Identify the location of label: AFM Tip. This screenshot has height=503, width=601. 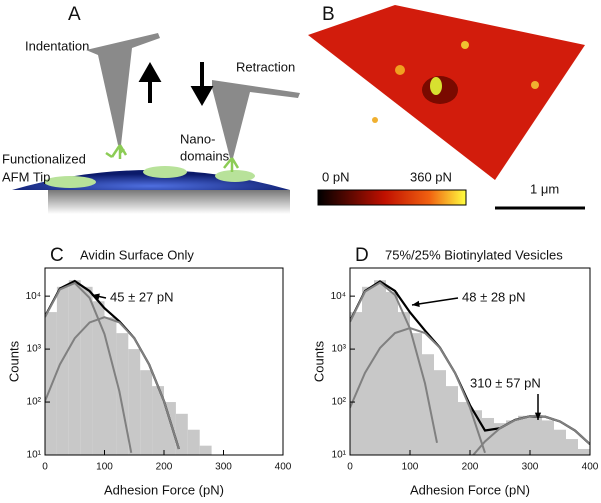
(26, 176).